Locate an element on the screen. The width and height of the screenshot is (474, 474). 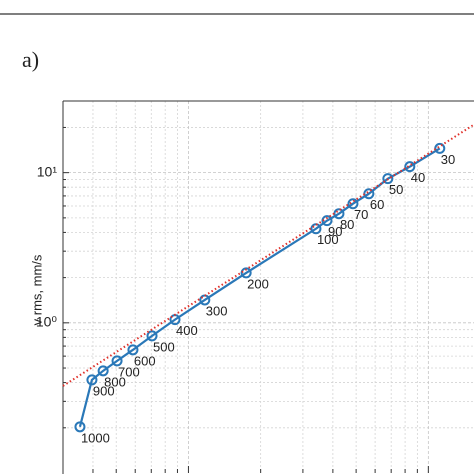
point-label: 40 is located at coordinates (418, 177).